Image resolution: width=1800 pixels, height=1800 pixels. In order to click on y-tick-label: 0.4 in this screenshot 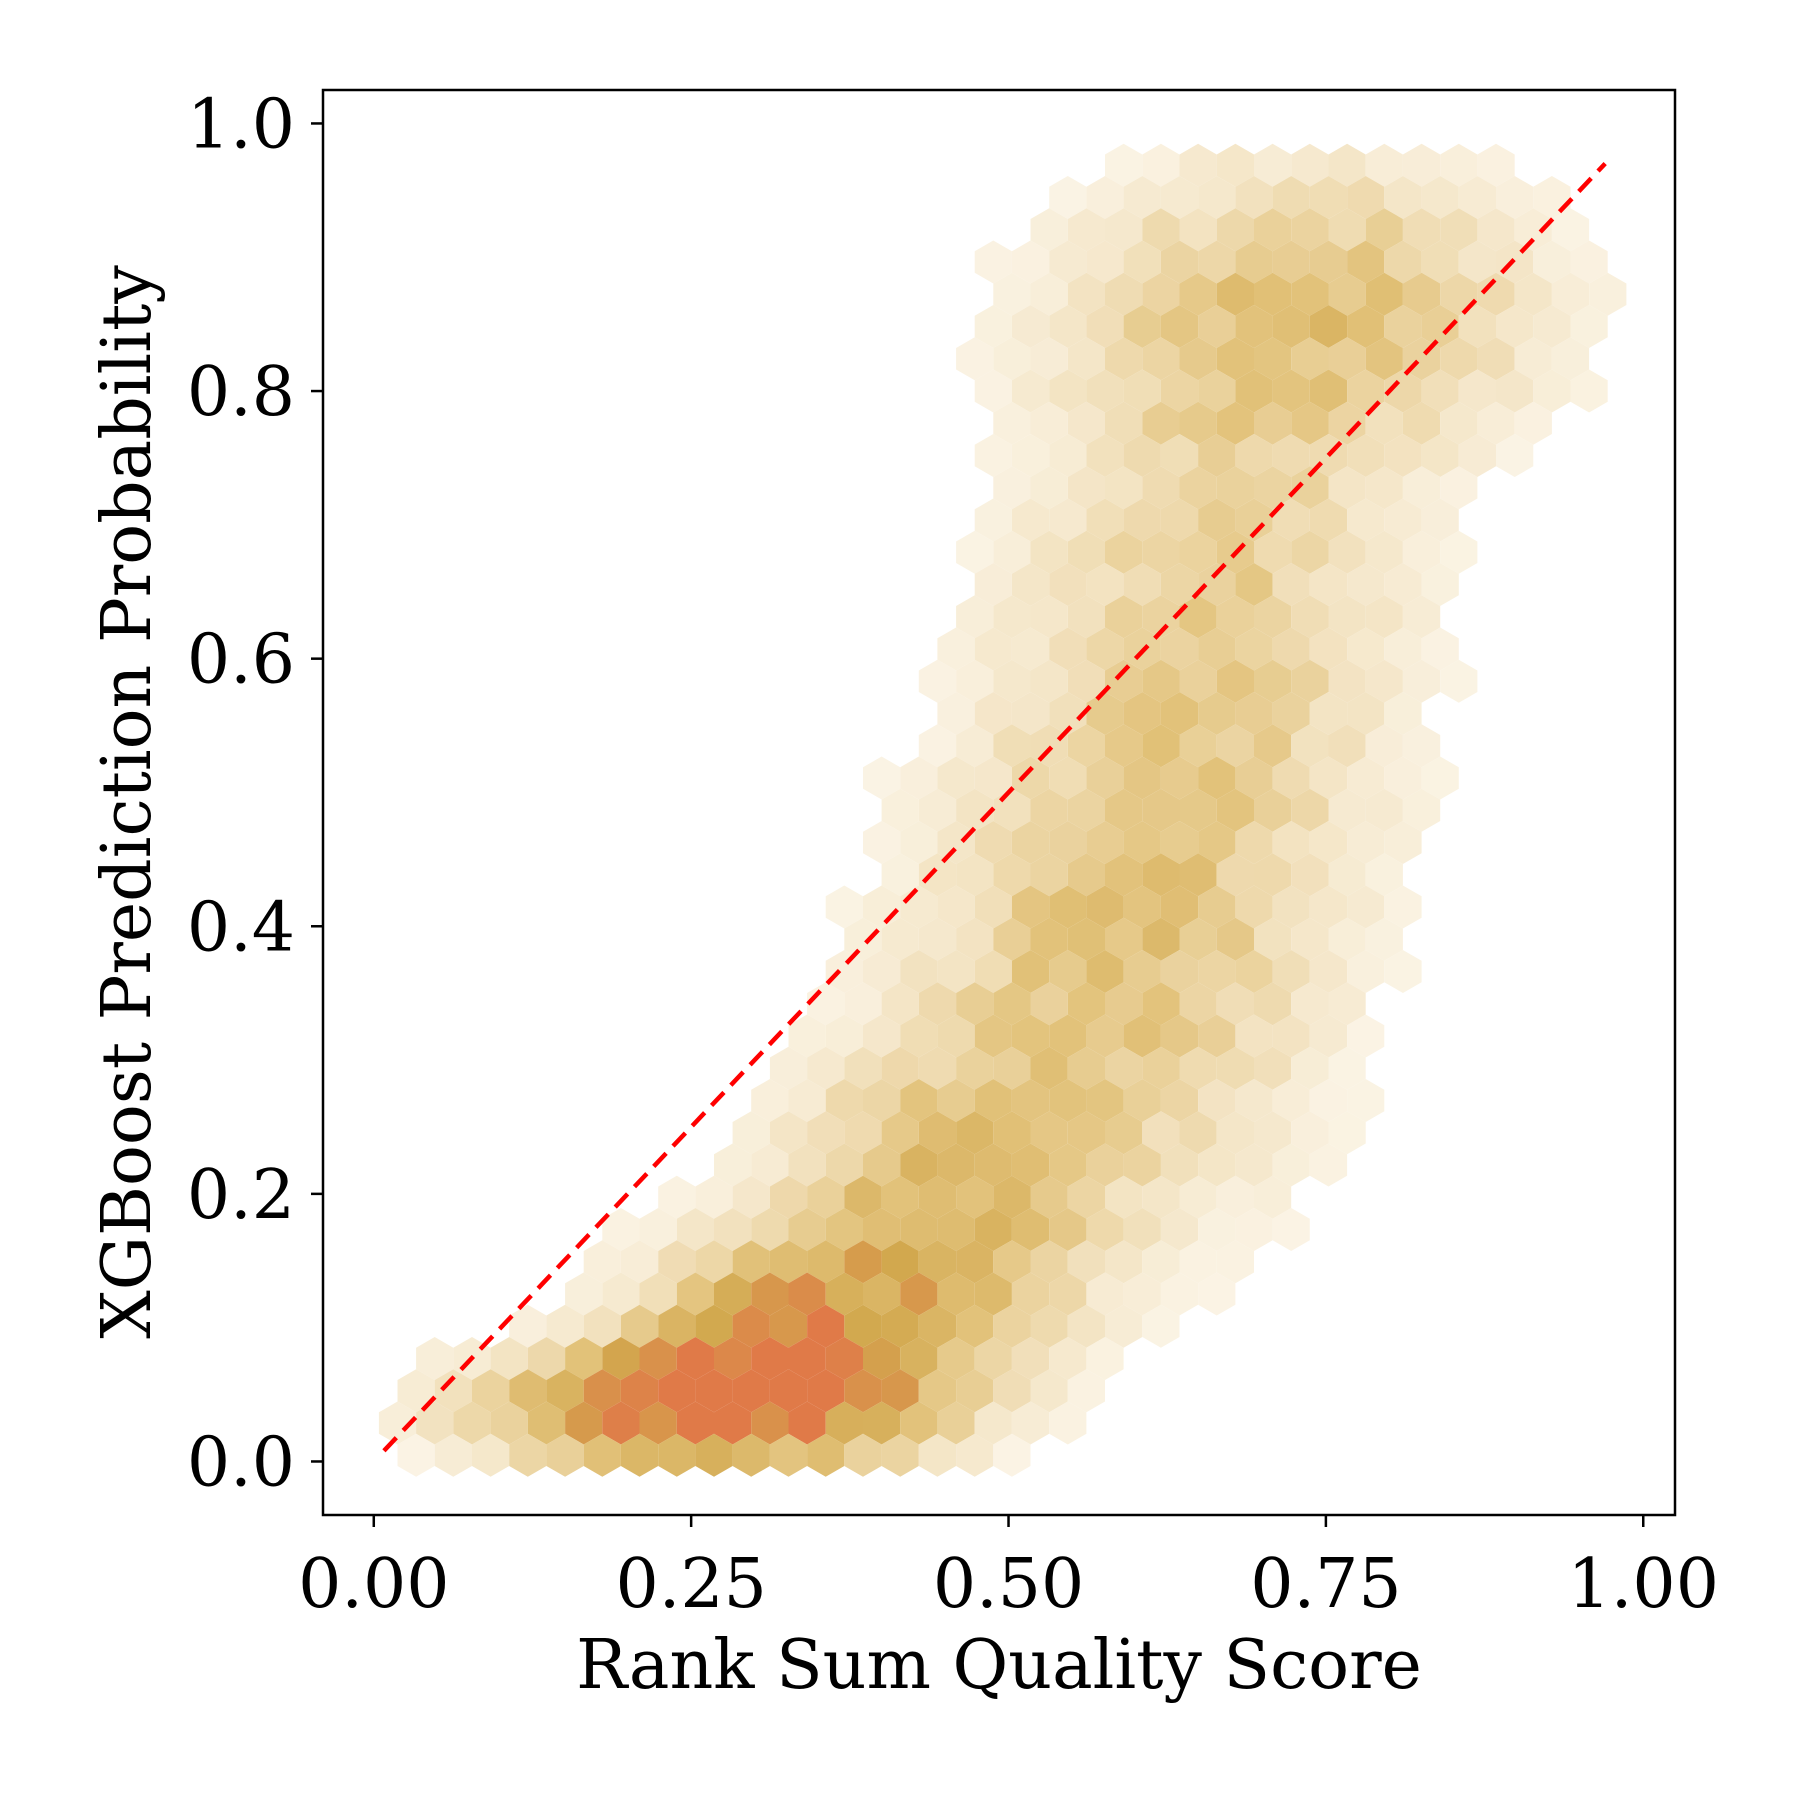, I will do `click(241, 927)`.